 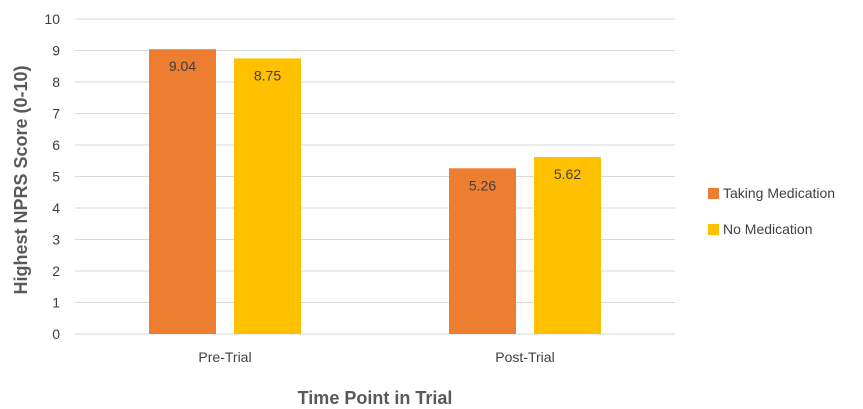 I want to click on y-tick-label: 2, so click(x=56, y=271).